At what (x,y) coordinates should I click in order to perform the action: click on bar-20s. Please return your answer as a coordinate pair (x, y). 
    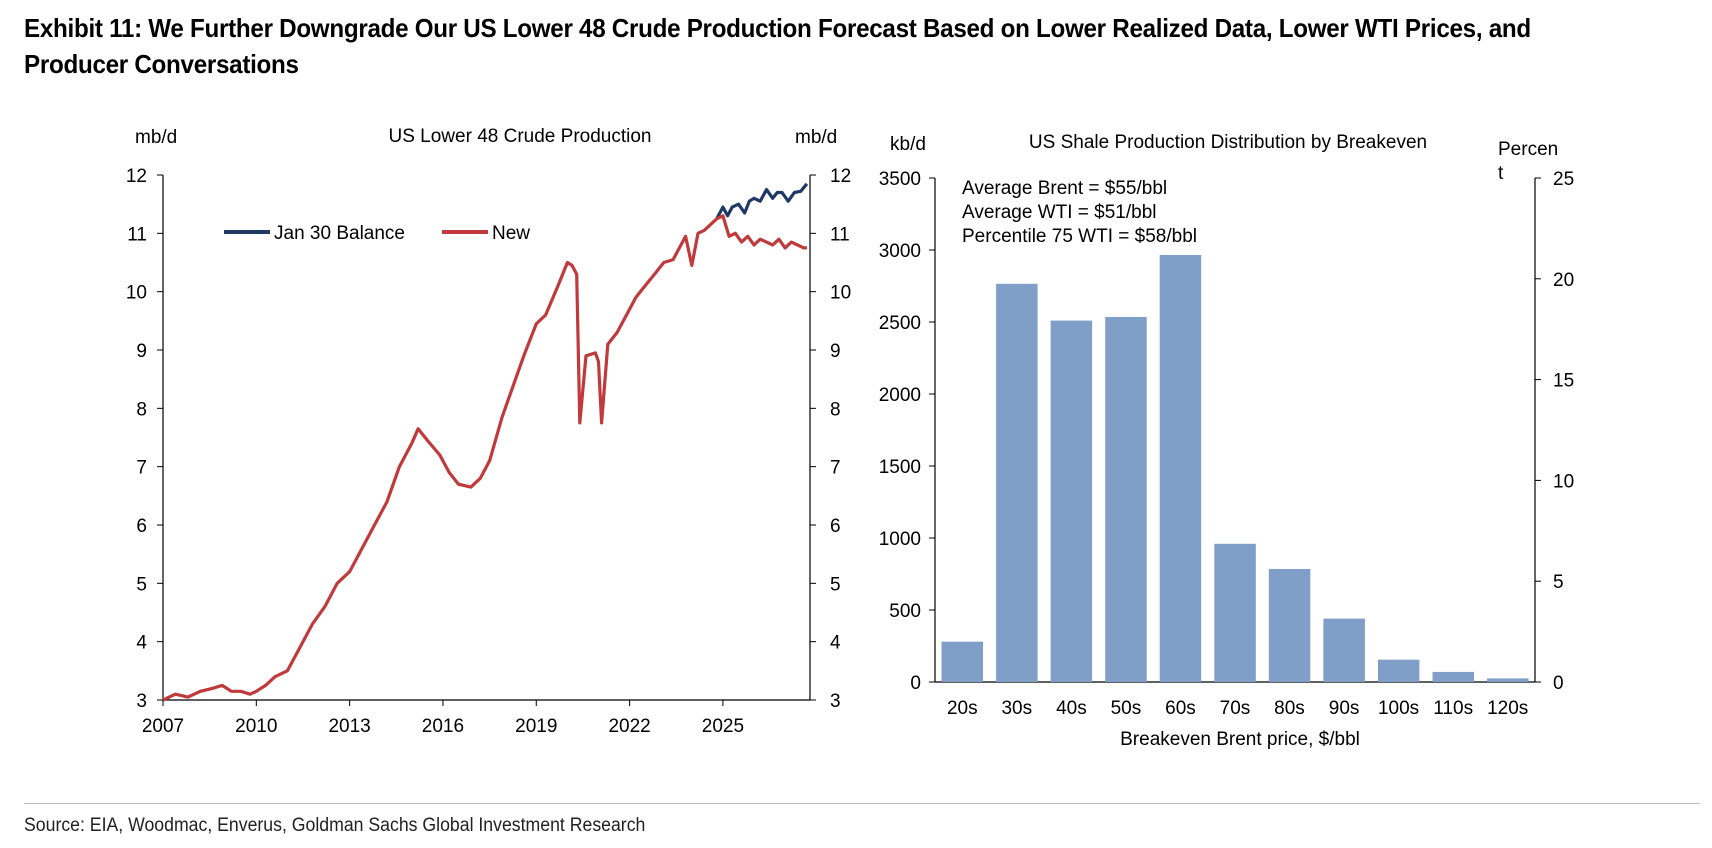
    Looking at the image, I should click on (962, 661).